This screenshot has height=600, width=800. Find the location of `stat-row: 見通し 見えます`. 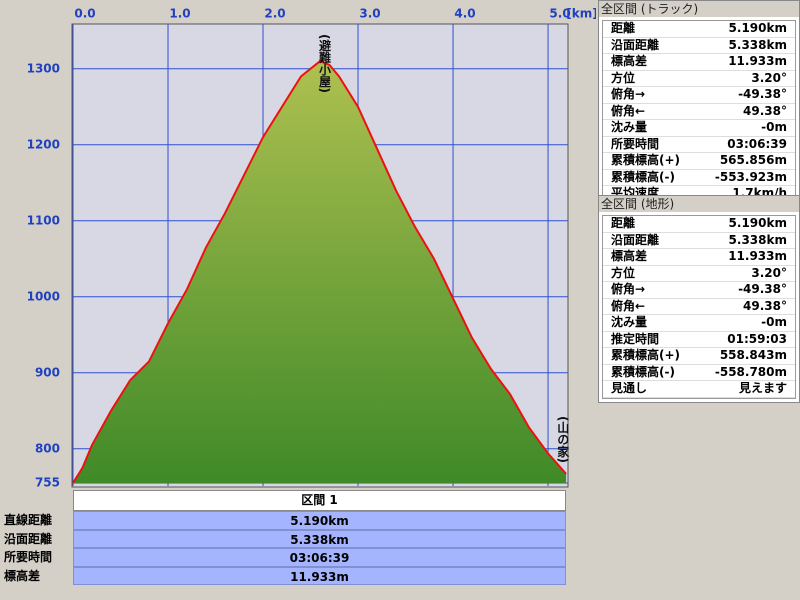

stat-row: 見通し 見えます is located at coordinates (699, 389).